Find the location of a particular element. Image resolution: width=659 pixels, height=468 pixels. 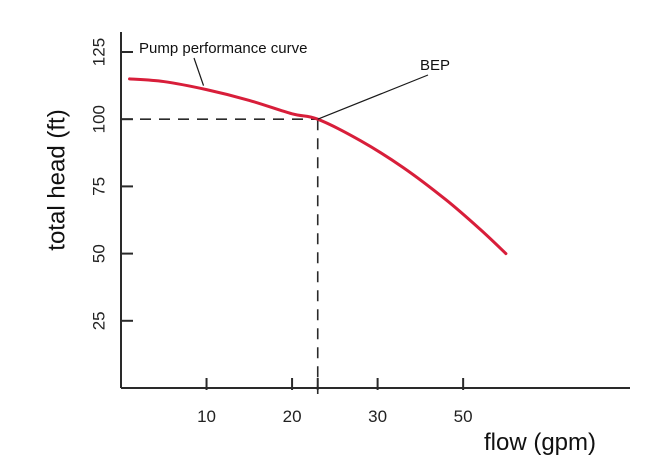

x-tick-label: 30 is located at coordinates (377, 416).